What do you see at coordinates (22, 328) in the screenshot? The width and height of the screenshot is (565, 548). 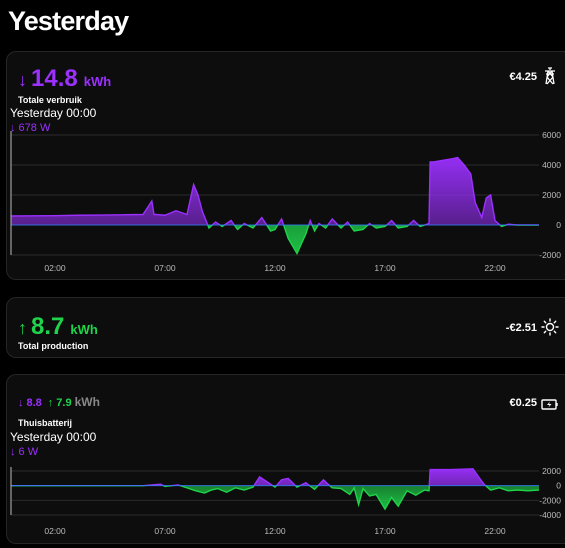 I see `up-arrow-icon: ↑` at bounding box center [22, 328].